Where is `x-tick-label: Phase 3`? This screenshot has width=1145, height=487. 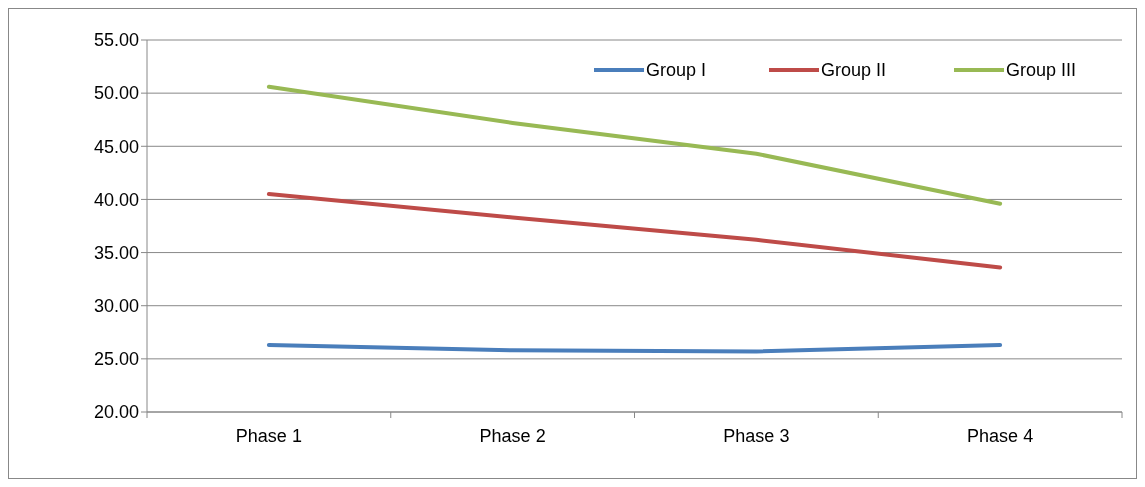
x-tick-label: Phase 3 is located at coordinates (756, 436).